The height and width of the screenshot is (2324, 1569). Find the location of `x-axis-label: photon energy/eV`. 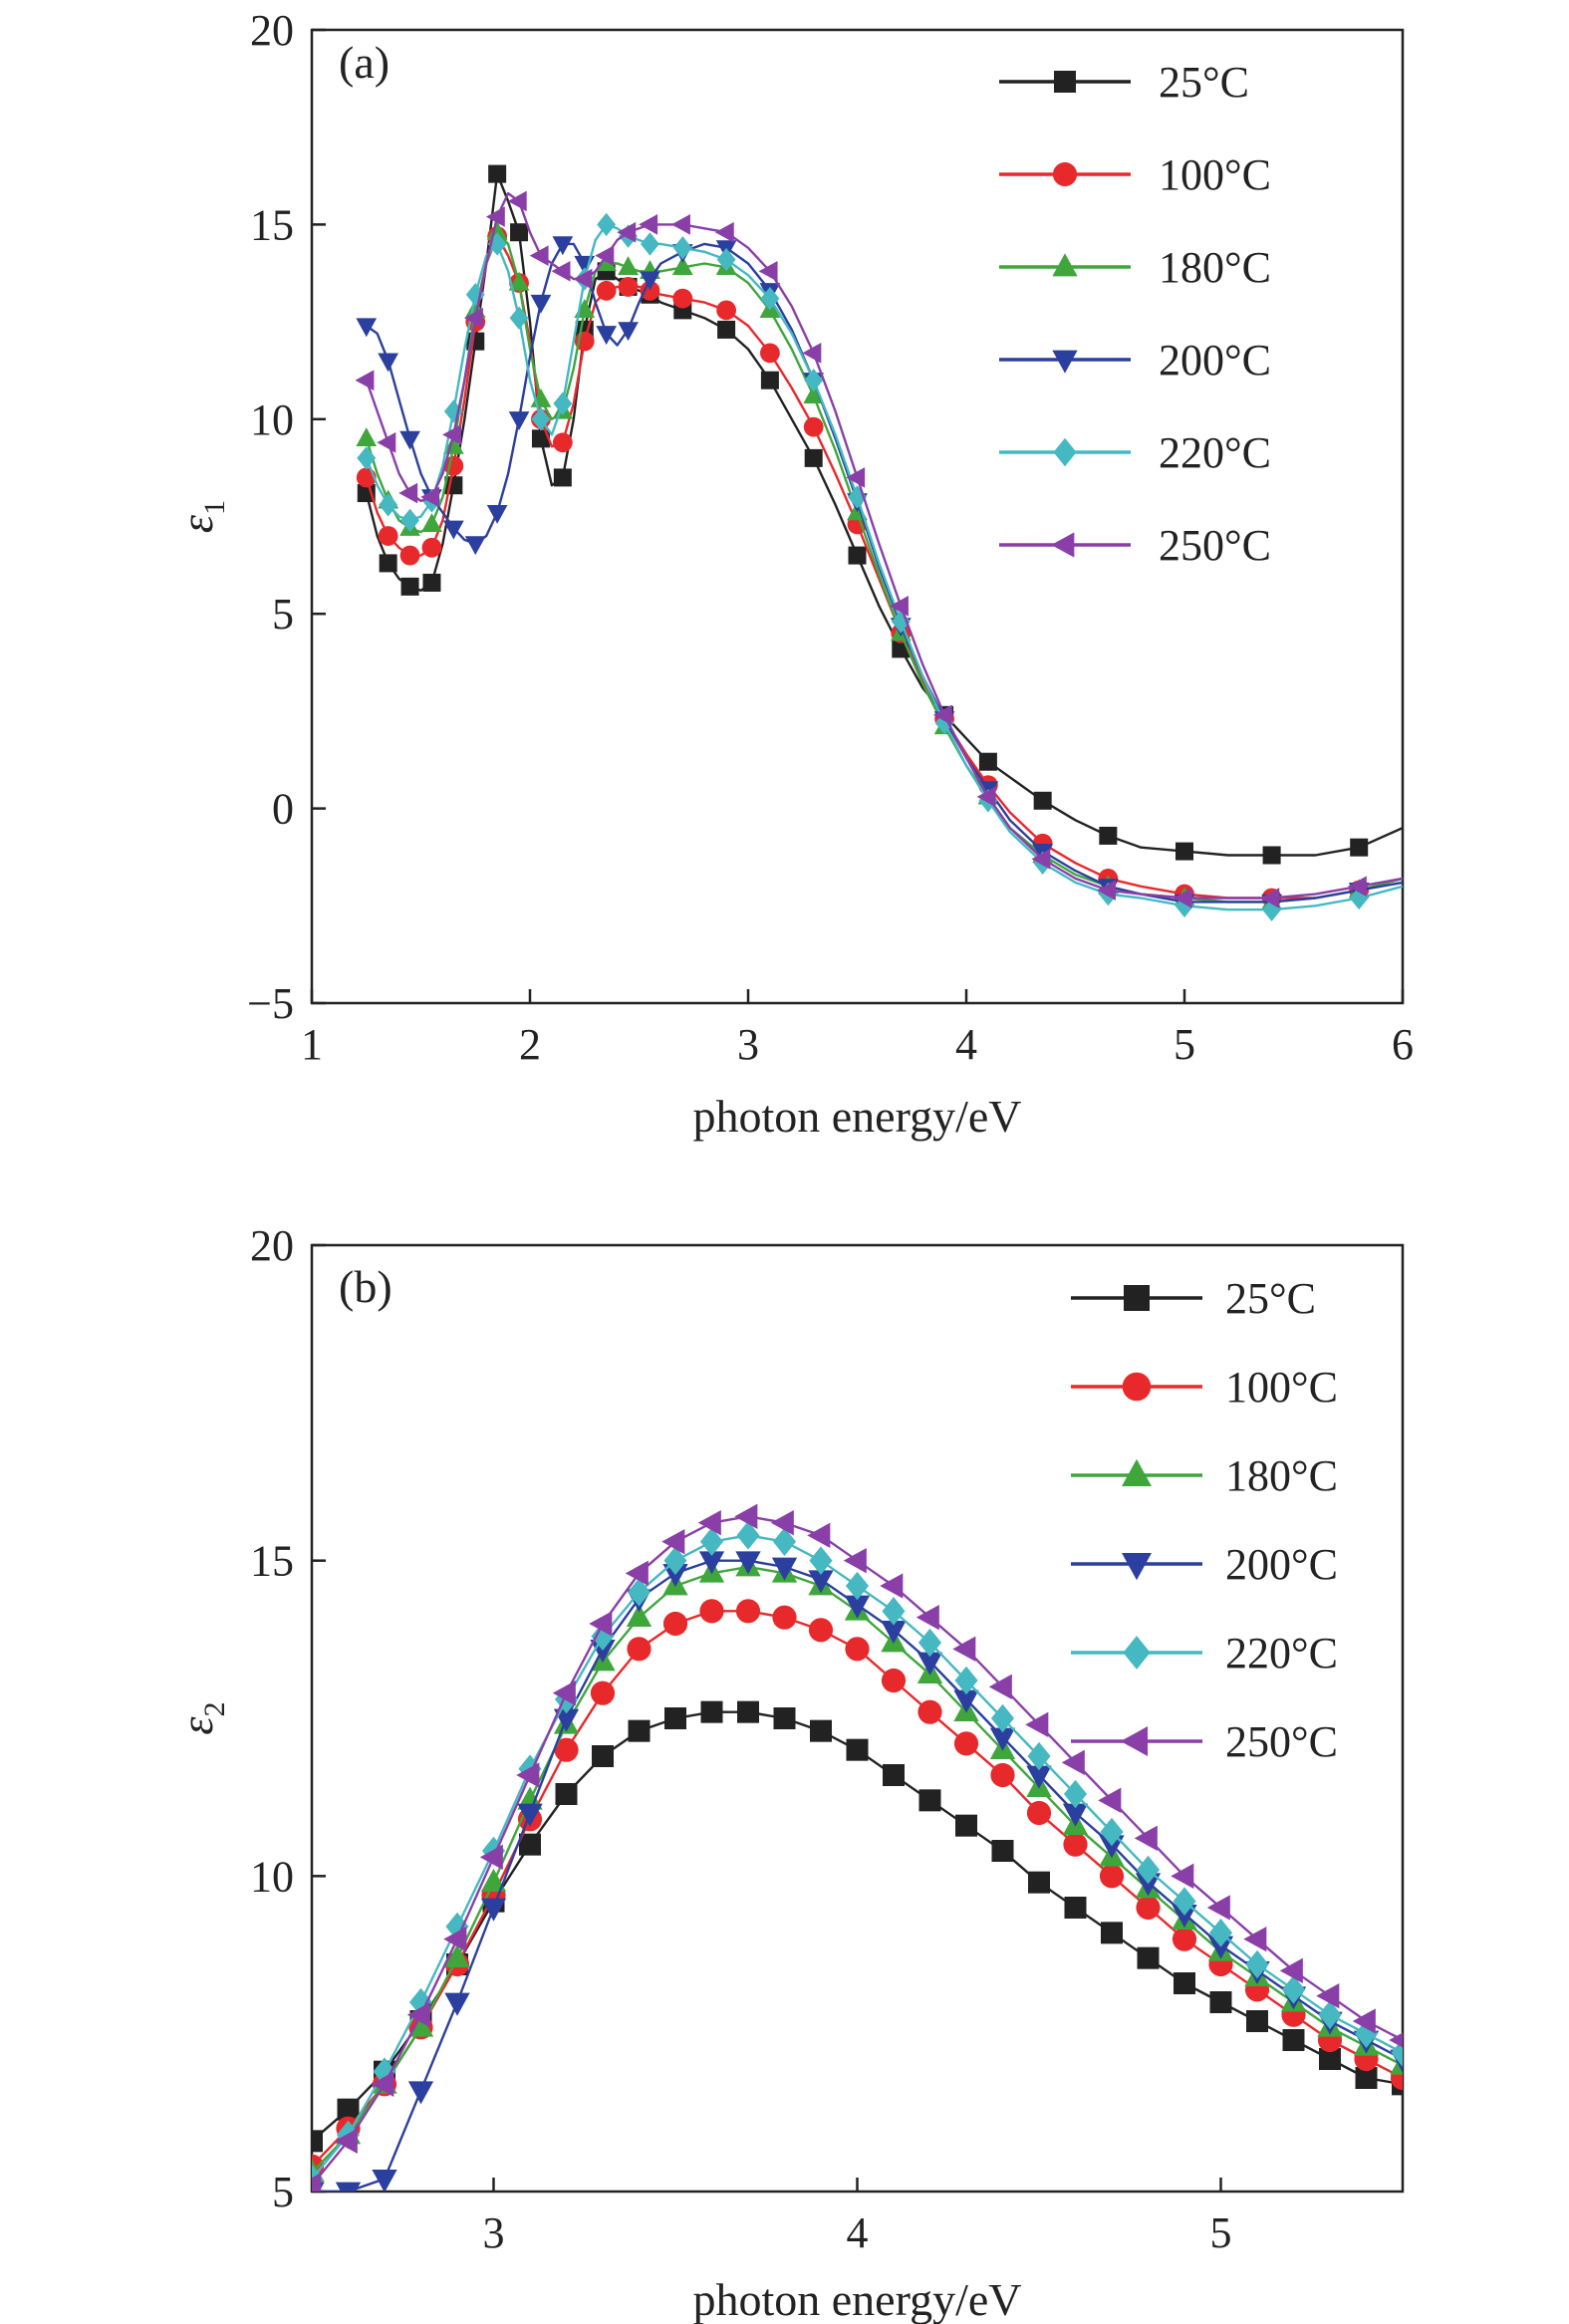

x-axis-label: photon energy/eV is located at coordinates (856, 2299).